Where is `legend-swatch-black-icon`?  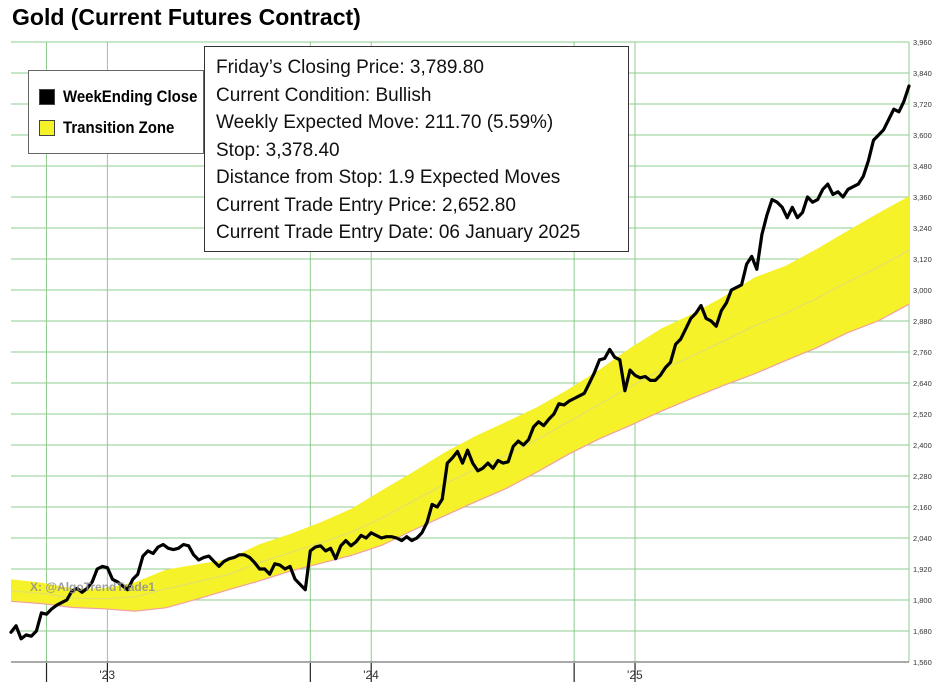
legend-swatch-black-icon is located at coordinates (47, 97).